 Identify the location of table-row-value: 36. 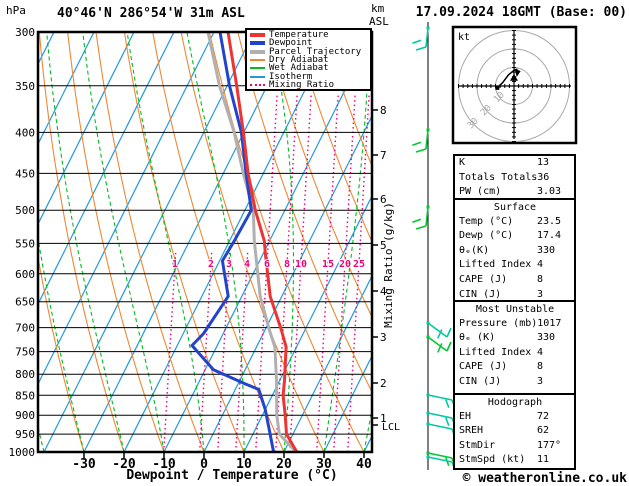
(543, 177).